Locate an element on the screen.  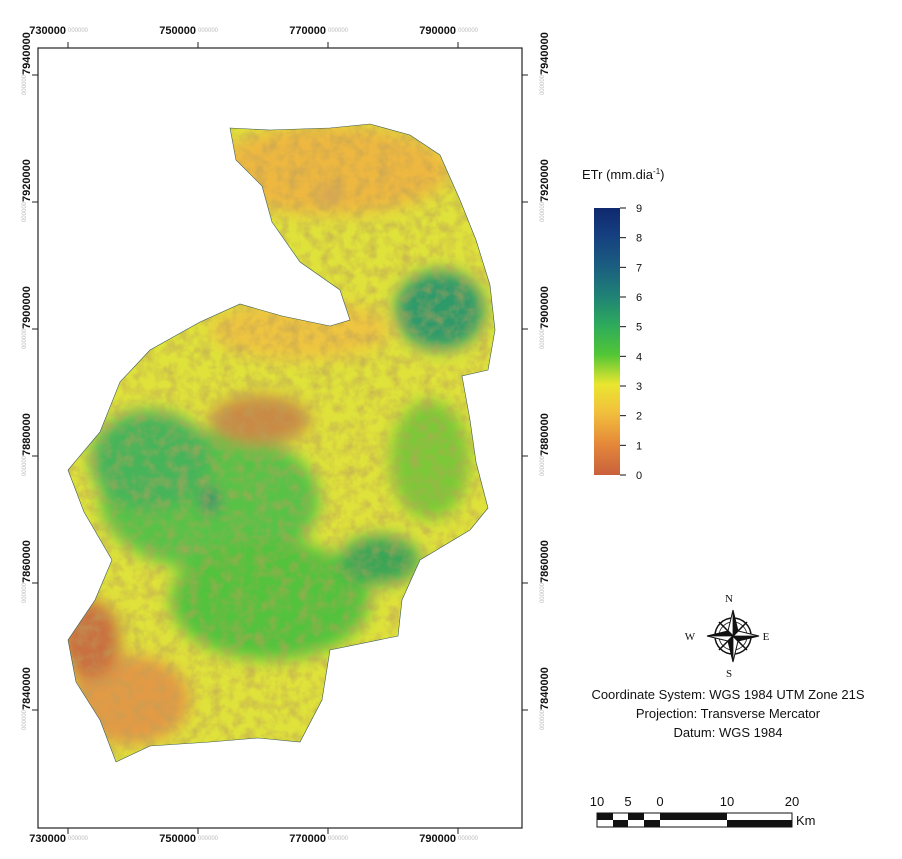
legend-tick-label: 0 is located at coordinates (639, 476).